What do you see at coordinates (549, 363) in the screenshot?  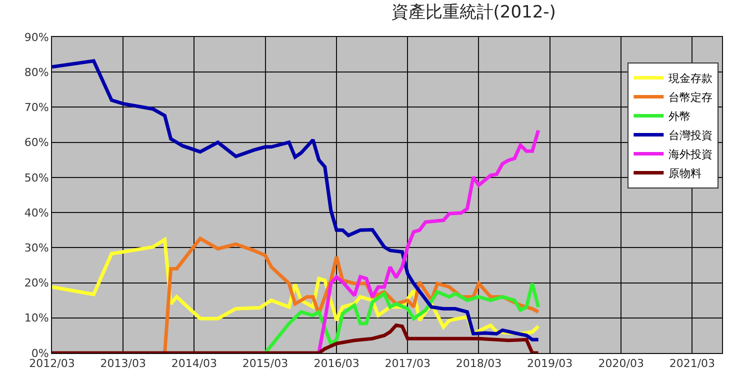 I see `x-tick-label: 2019/03` at bounding box center [549, 363].